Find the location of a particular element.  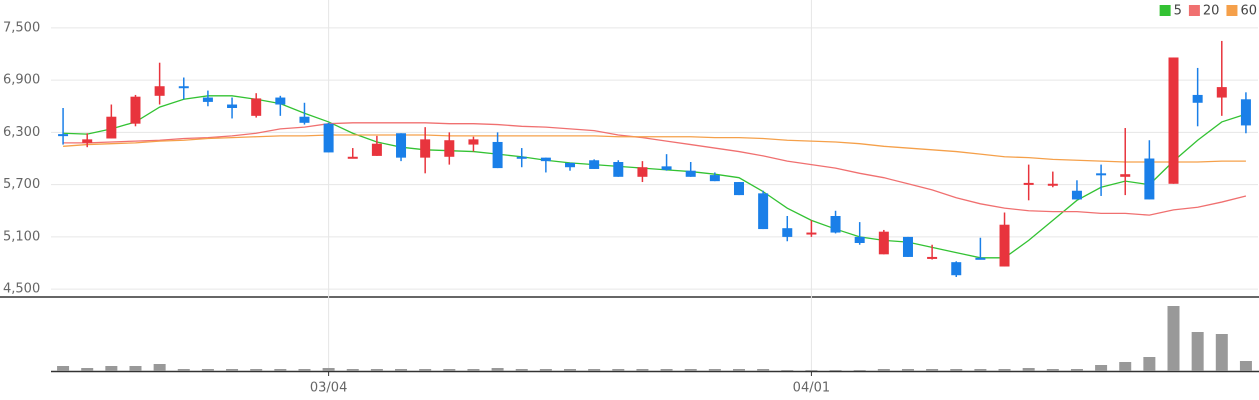

y-tick-label: 6,900 is located at coordinates (21, 80).